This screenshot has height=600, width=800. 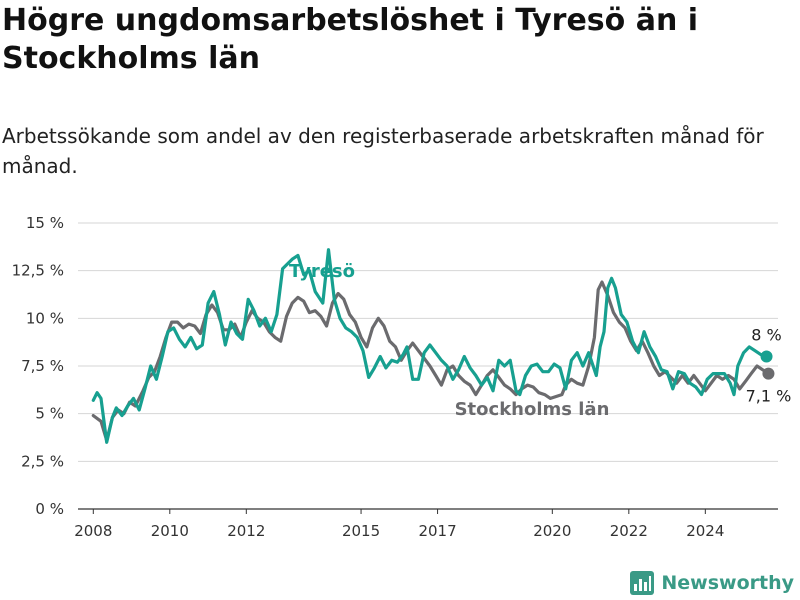 What do you see at coordinates (532, 409) in the screenshot?
I see `series-name-label: Stockholms län` at bounding box center [532, 409].